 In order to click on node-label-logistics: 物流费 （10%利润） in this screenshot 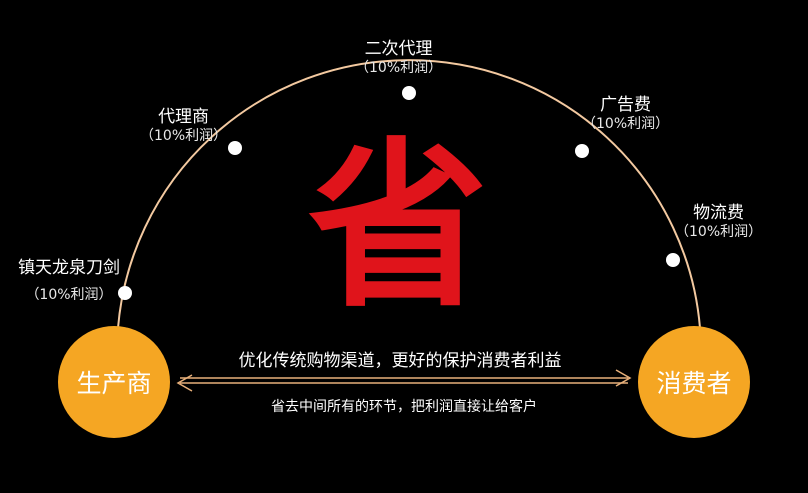, I will do `click(719, 221)`.